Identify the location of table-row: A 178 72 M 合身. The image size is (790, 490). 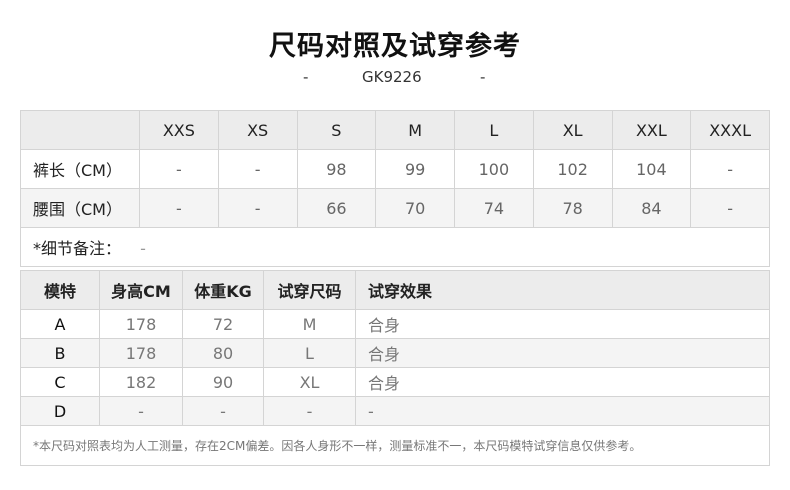
(395, 324).